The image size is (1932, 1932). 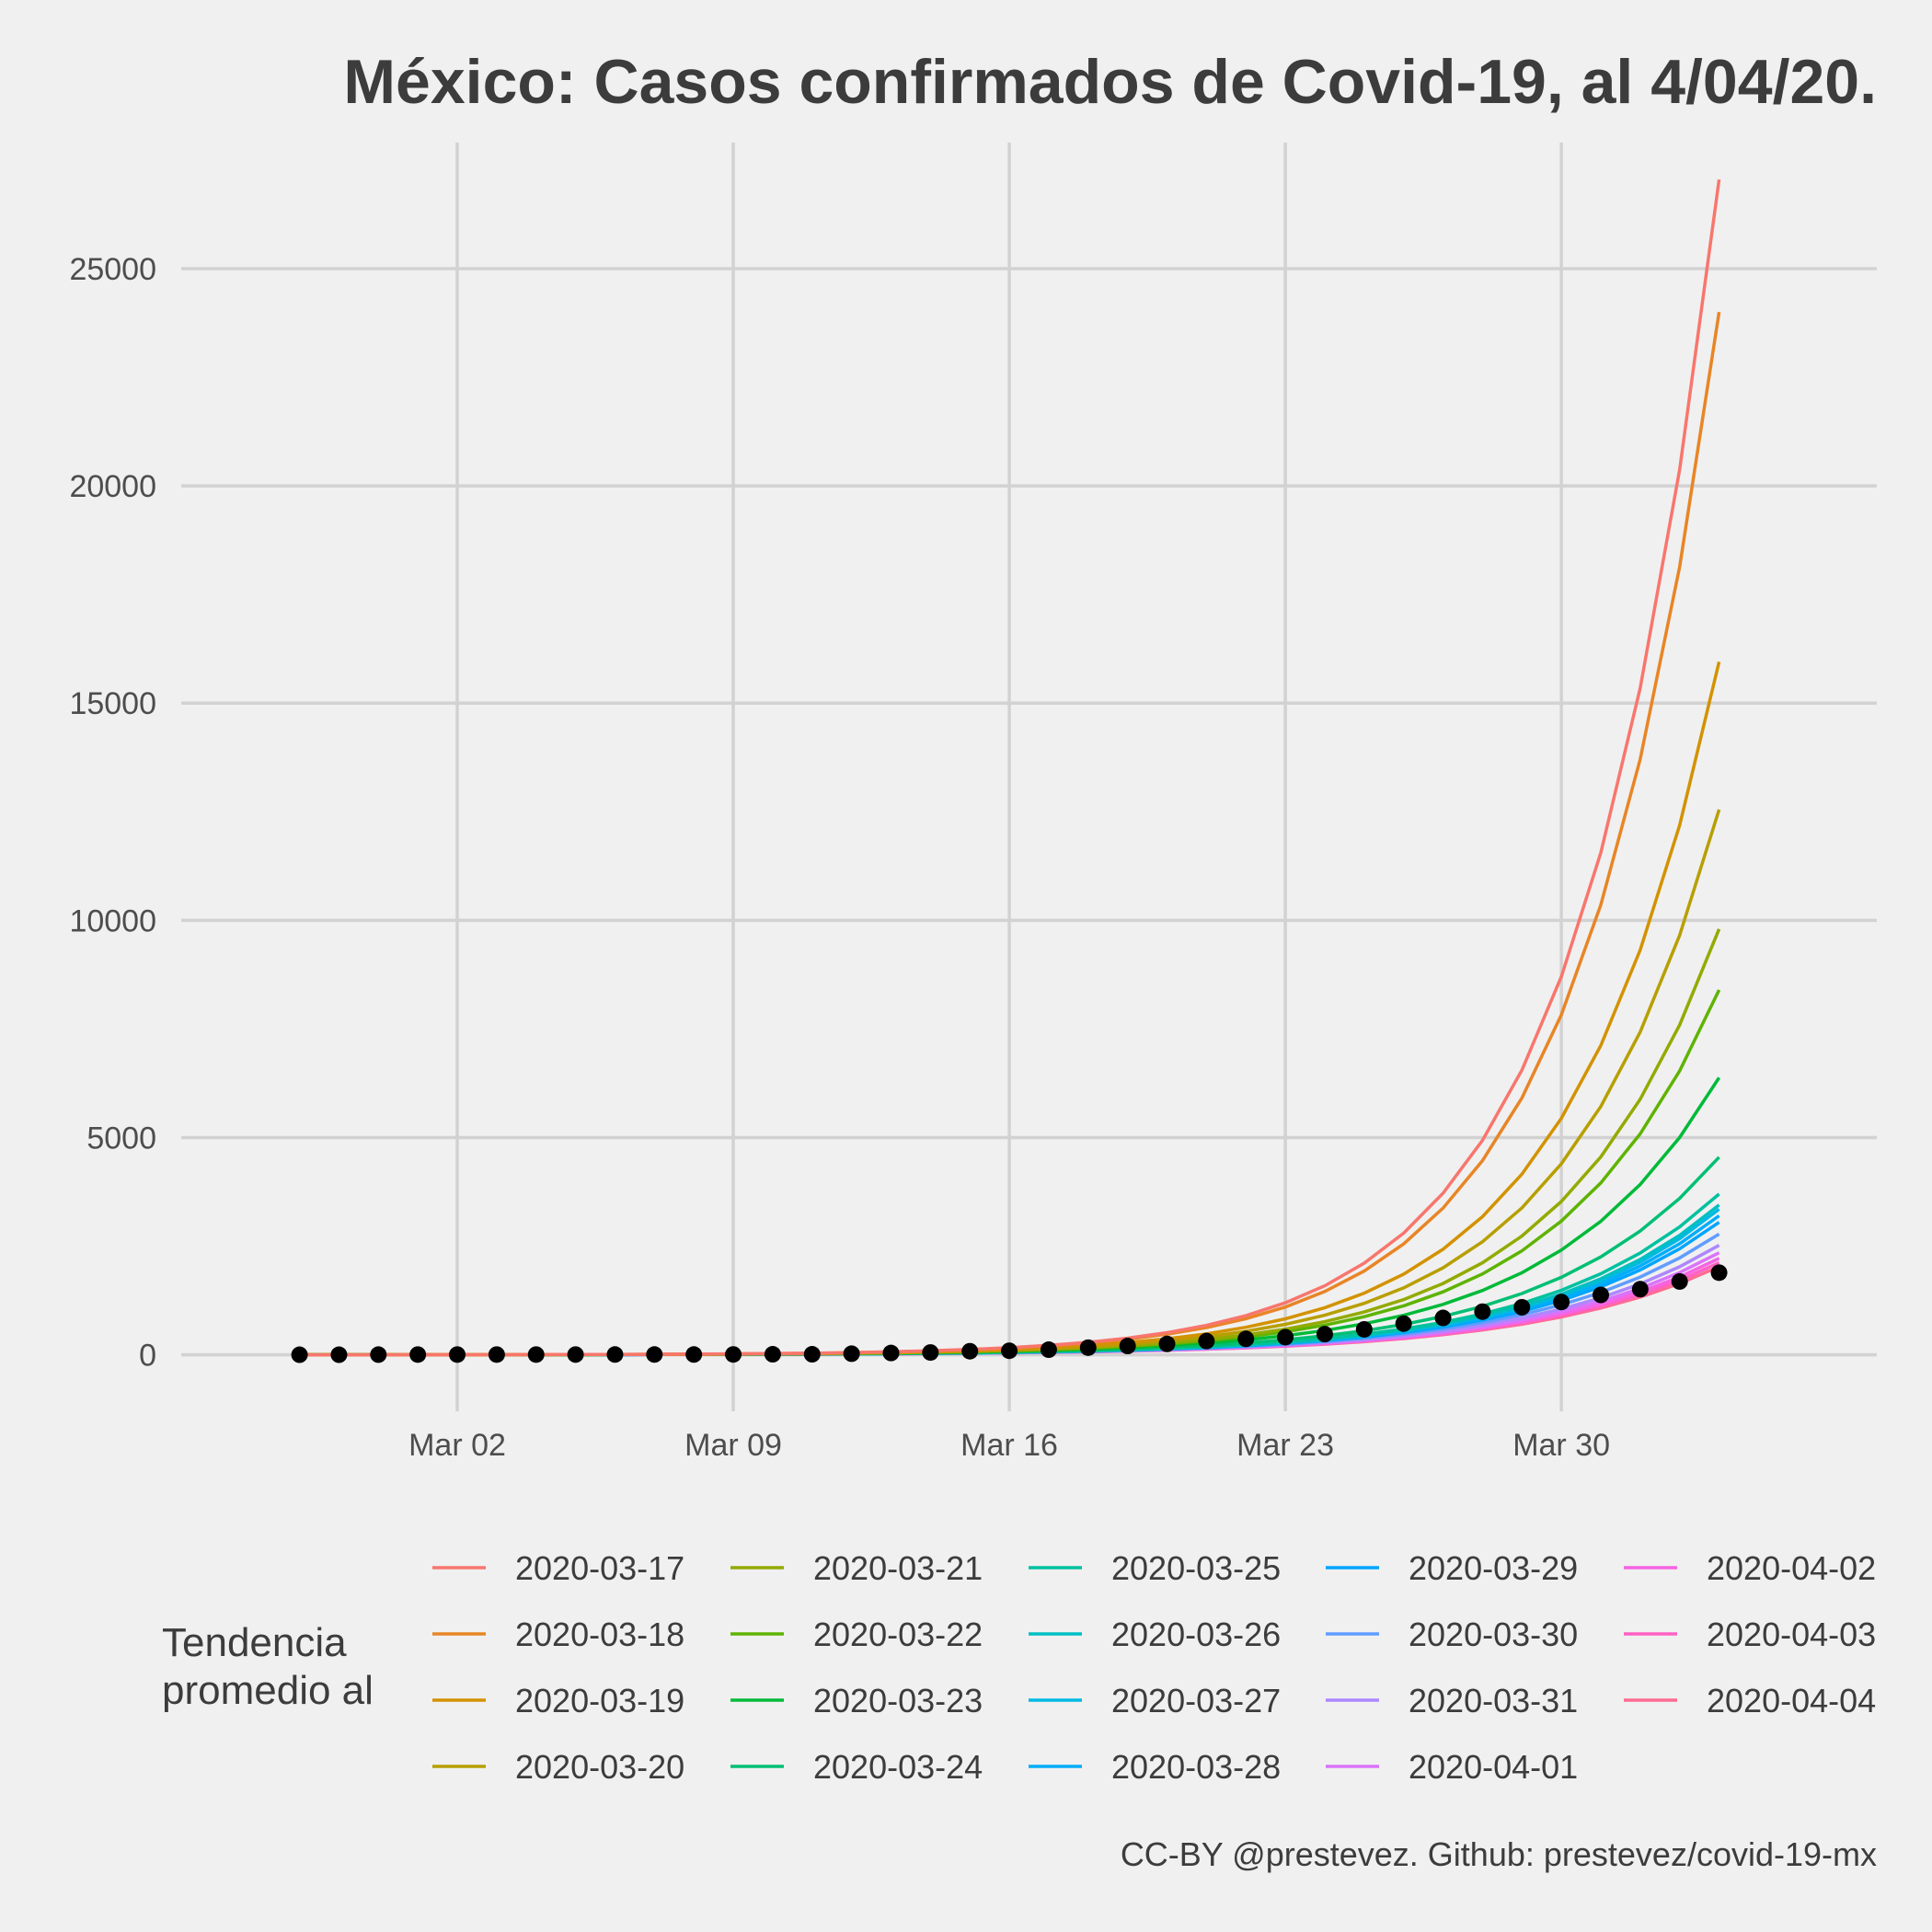 I want to click on legend-label-2020-03-24: 2020-03-24, so click(x=898, y=1767).